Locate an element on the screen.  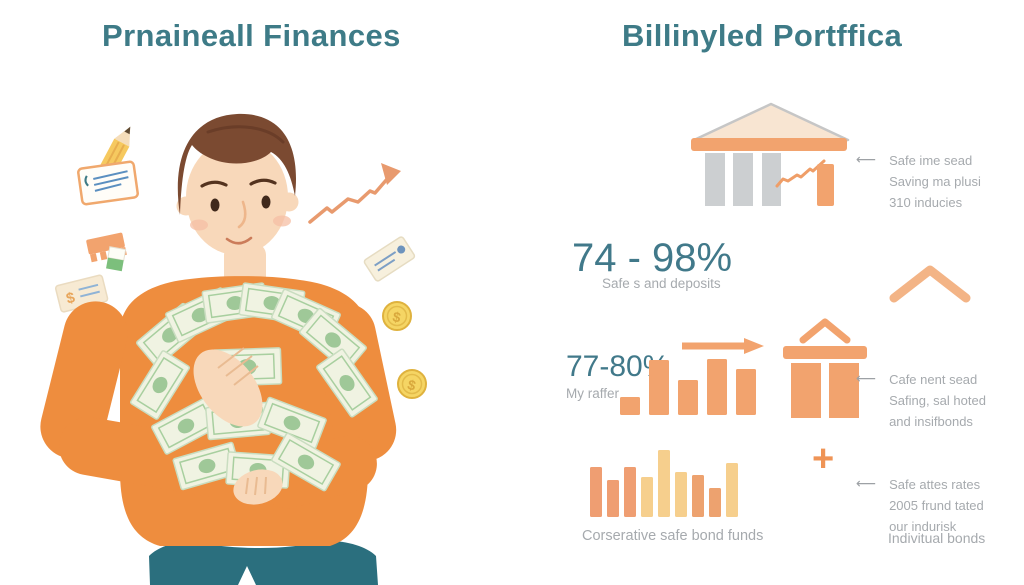
nose is located at coordinates (242, 214).